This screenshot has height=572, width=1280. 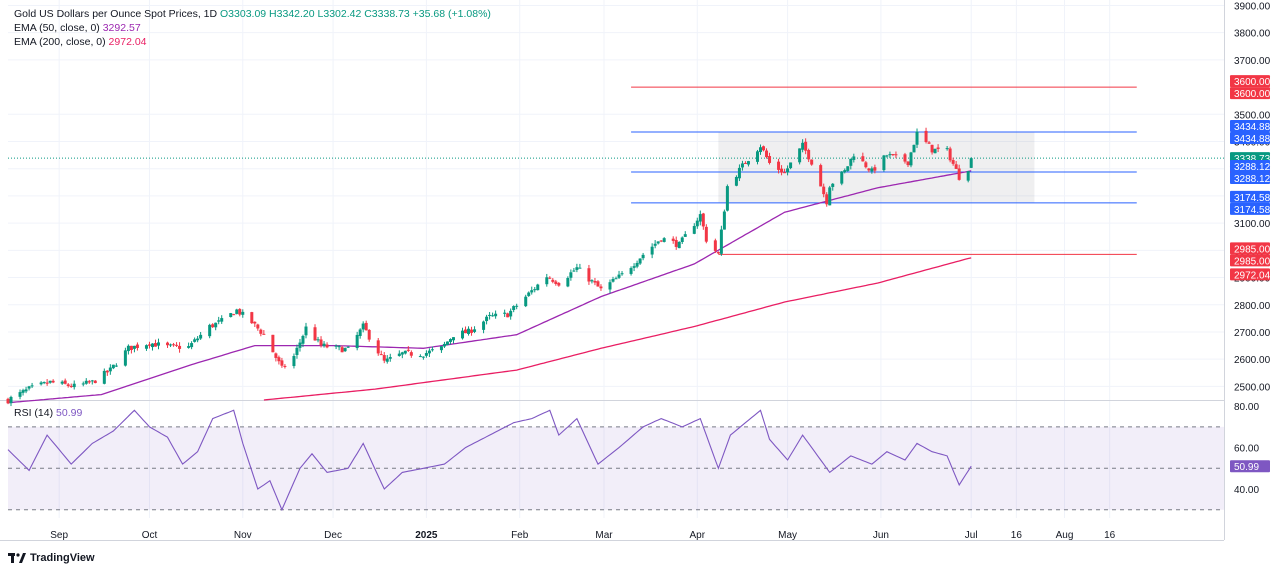 What do you see at coordinates (1252, 6) in the screenshot?
I see `price-tick-label: 3900.00` at bounding box center [1252, 6].